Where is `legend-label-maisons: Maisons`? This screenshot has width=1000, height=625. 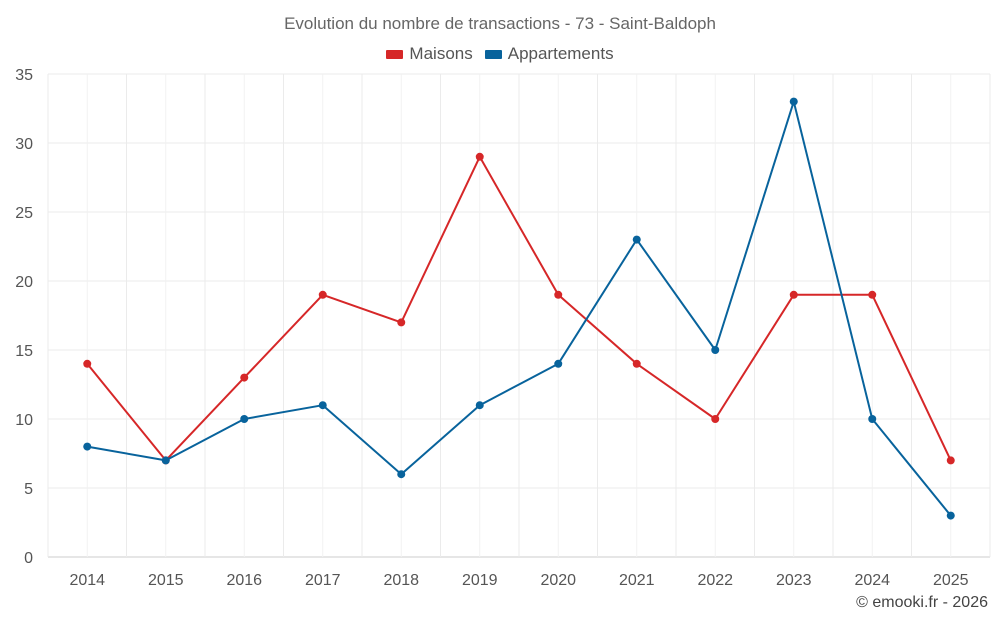
legend-label-maisons: Maisons is located at coordinates (441, 53).